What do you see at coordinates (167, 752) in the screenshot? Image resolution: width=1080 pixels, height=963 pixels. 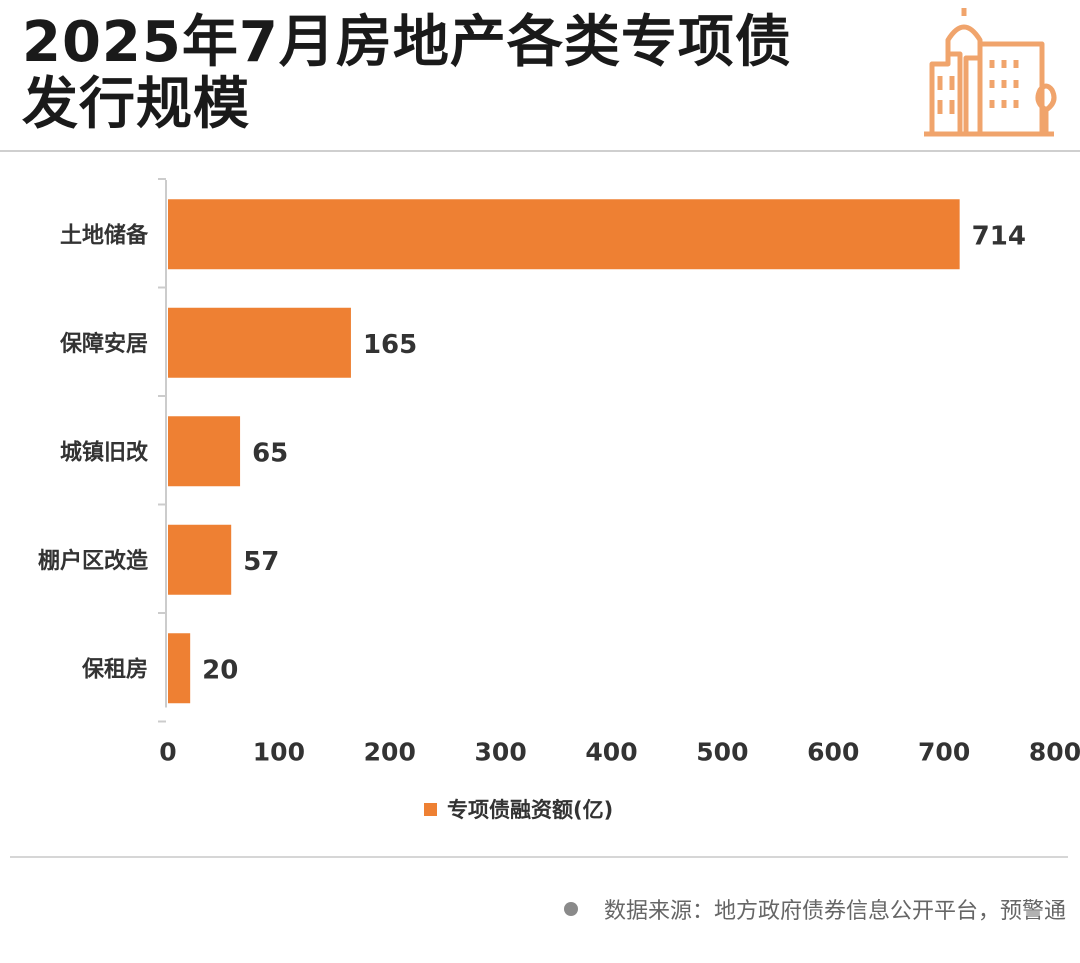 I see `x-tick-label: 0` at bounding box center [167, 752].